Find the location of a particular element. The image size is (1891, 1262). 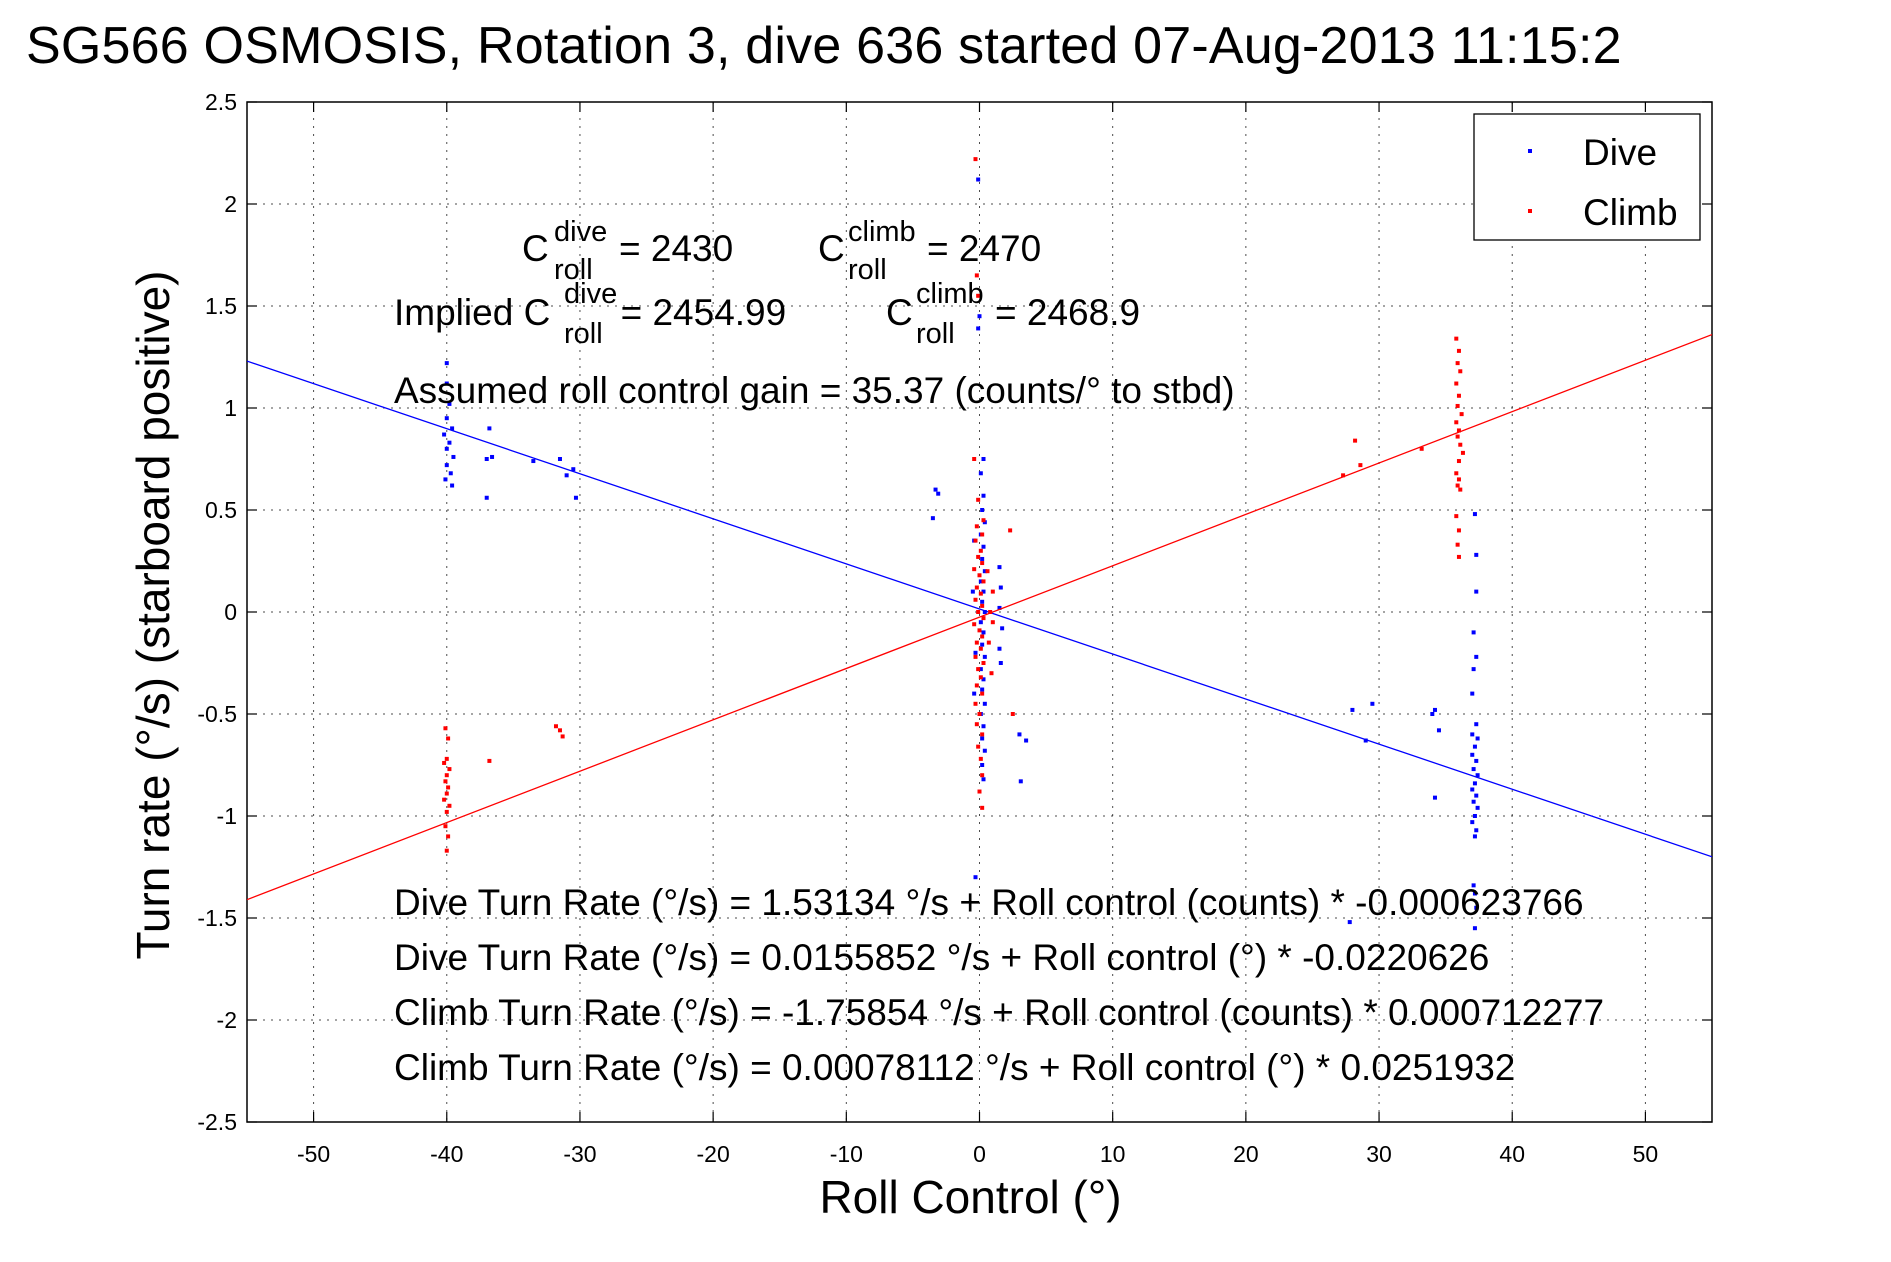

c-roll-dive-sup: dive is located at coordinates (581, 232).